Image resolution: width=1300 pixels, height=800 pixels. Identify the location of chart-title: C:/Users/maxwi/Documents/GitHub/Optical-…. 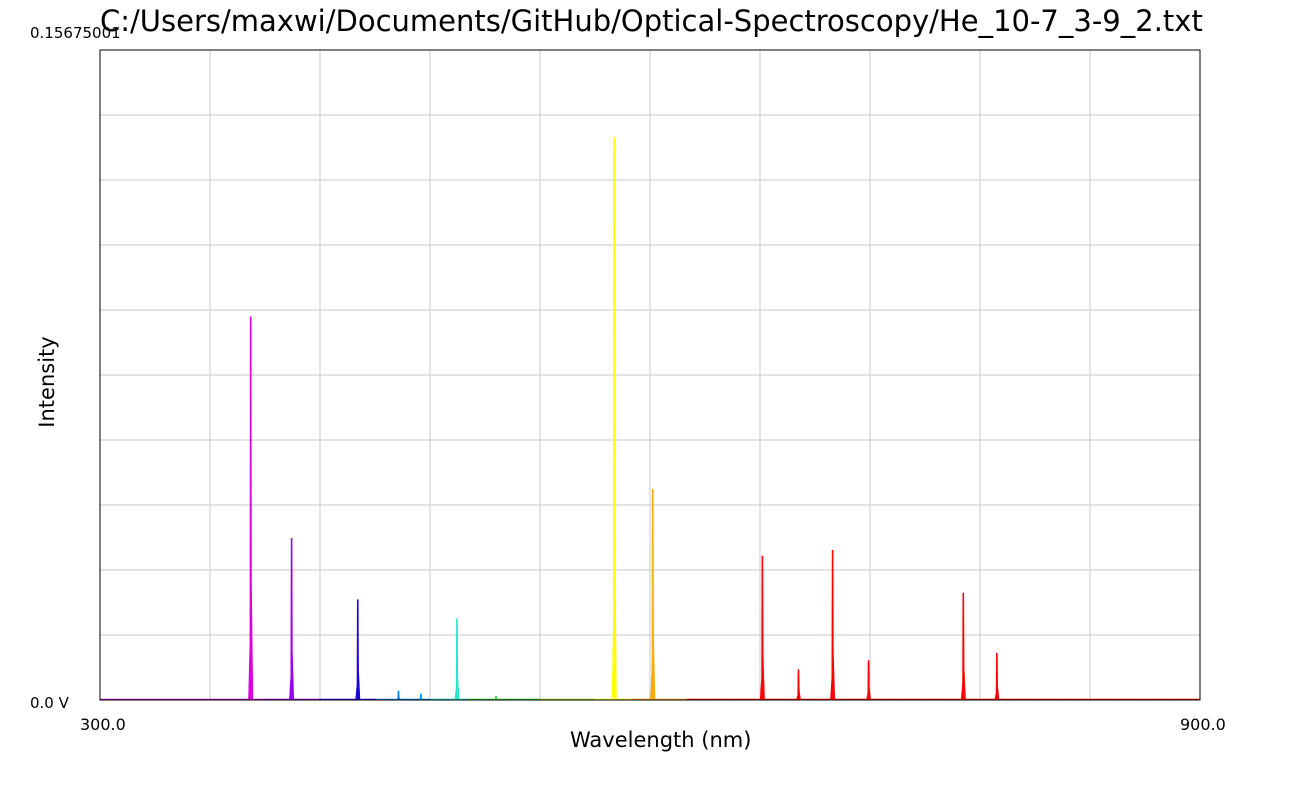
(651, 21).